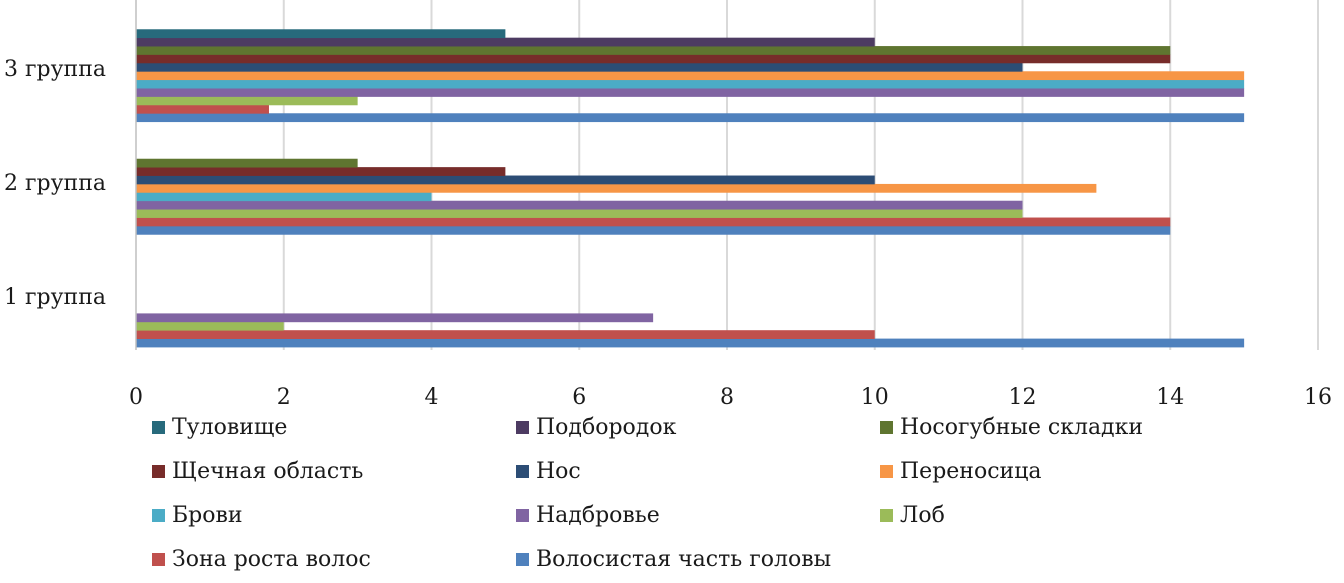 The height and width of the screenshot is (583, 1344). Describe the element at coordinates (922, 515) in the screenshot. I see `legend-label: Лоб` at that location.